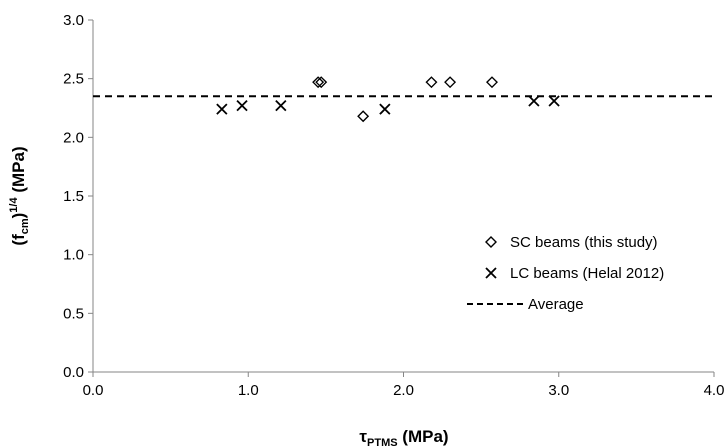 This screenshot has height=448, width=728. I want to click on y-tick-label: 0.0, so click(73, 372).